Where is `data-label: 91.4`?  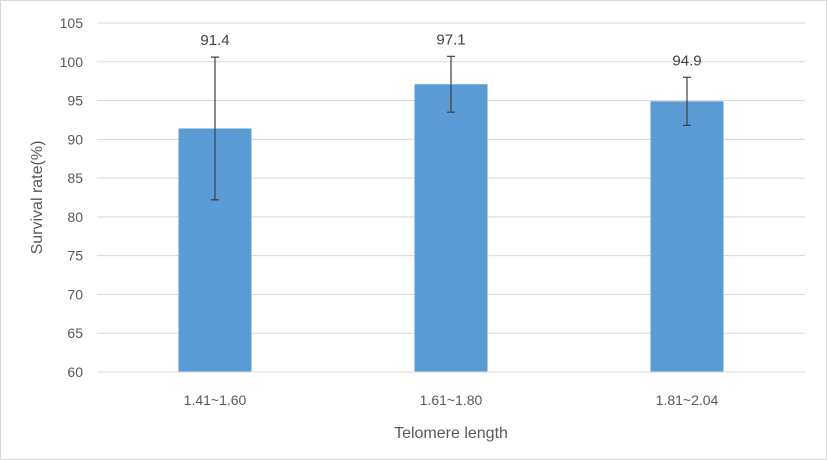 data-label: 91.4 is located at coordinates (214, 40).